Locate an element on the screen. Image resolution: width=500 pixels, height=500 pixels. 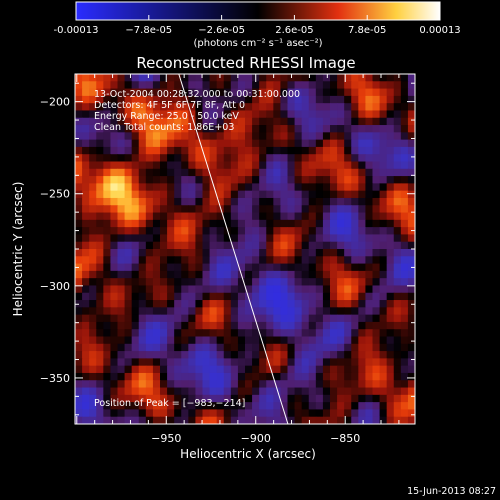
colorbar is located at coordinates (258, 11).